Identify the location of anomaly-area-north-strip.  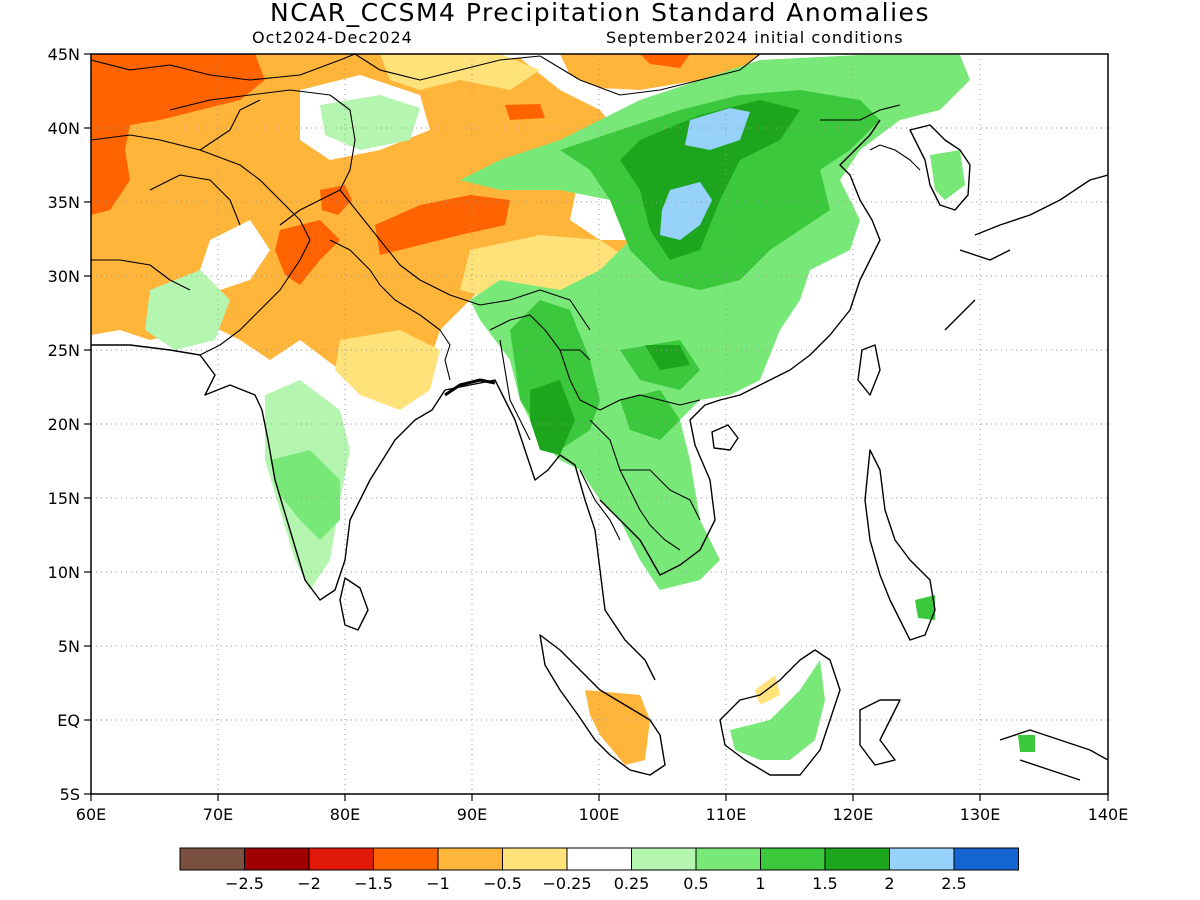
(660, 72).